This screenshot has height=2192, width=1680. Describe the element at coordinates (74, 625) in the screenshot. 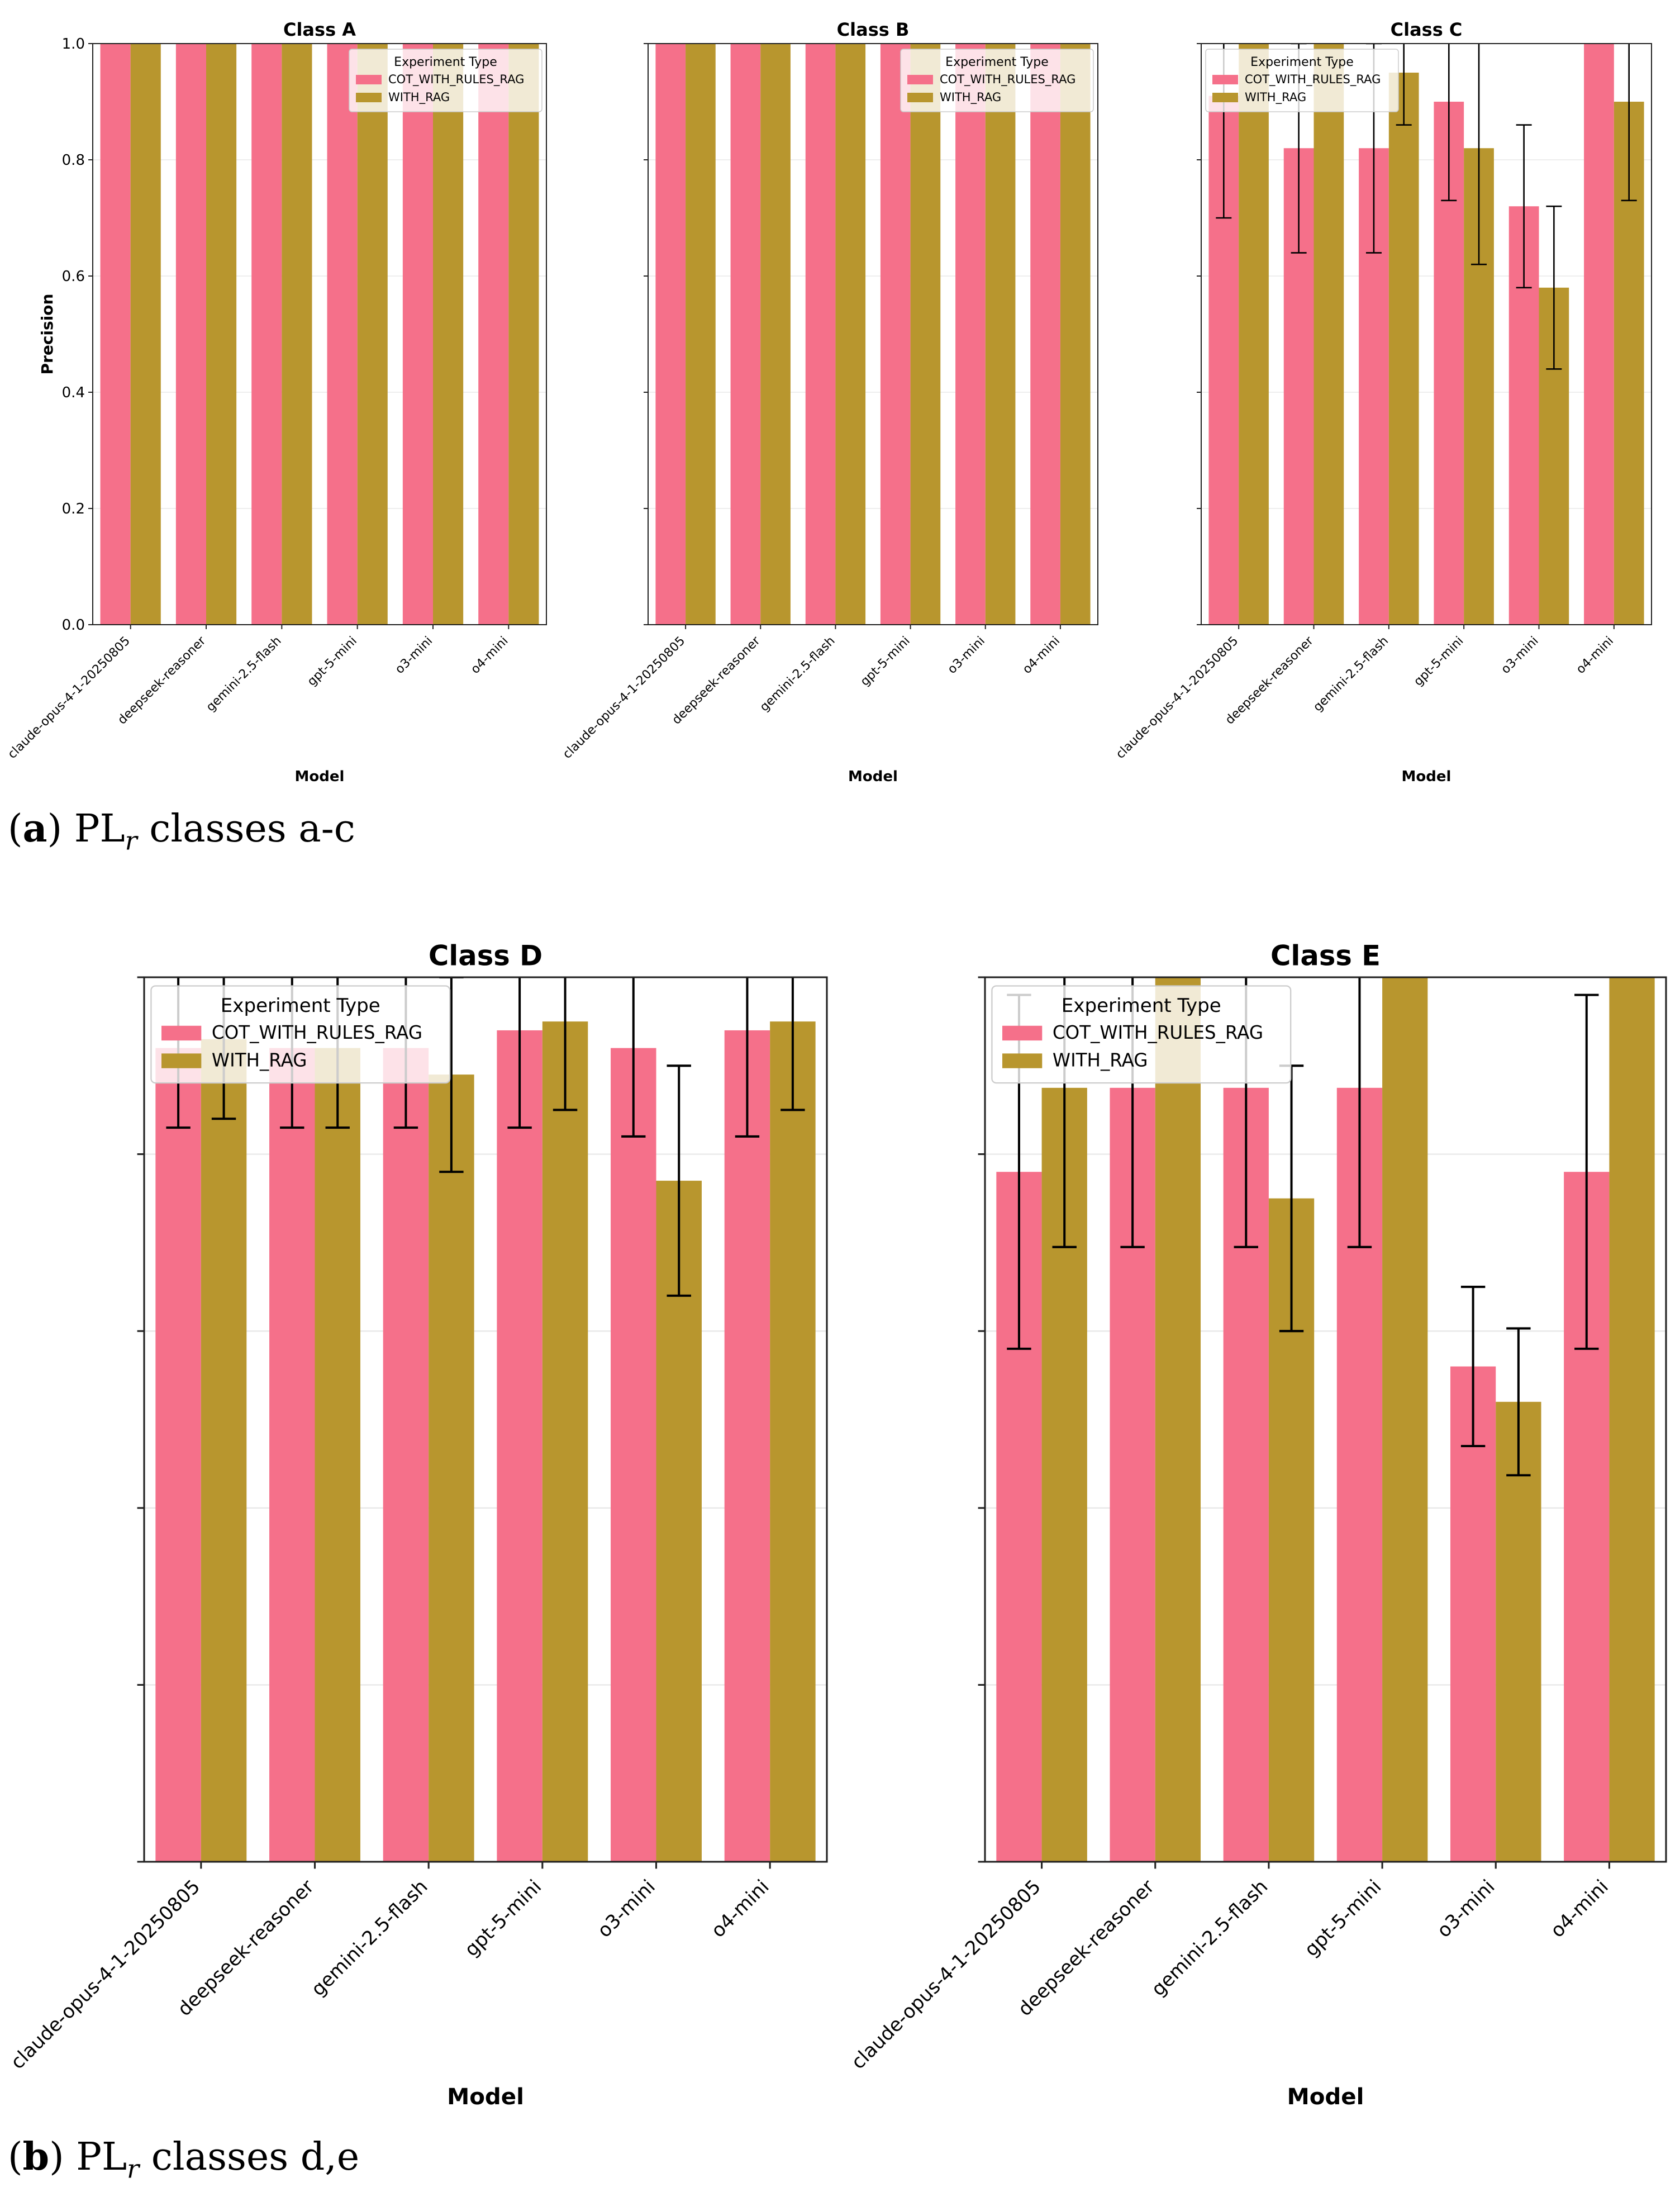

I see `y-tick-label: 0.0` at that location.